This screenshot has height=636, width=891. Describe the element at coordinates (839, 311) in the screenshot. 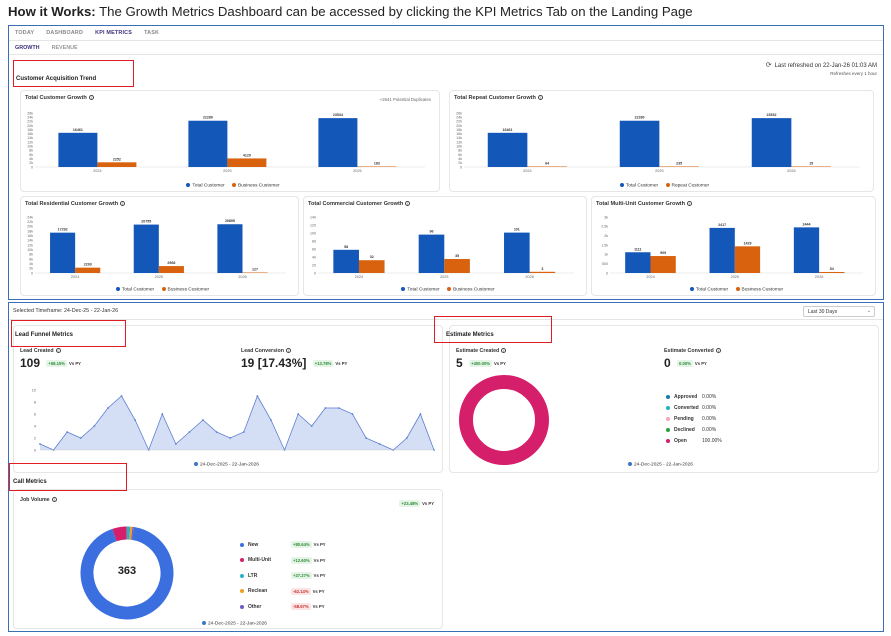

I see `timeframe-select: Last 30 Days ⌄` at that location.